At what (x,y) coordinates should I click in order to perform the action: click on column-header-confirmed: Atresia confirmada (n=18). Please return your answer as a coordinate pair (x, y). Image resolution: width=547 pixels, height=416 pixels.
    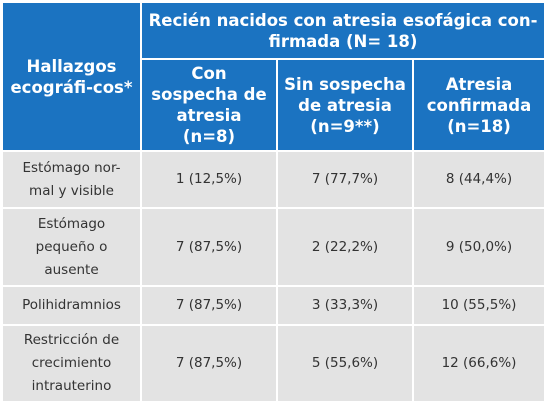
    Looking at the image, I should click on (479, 106).